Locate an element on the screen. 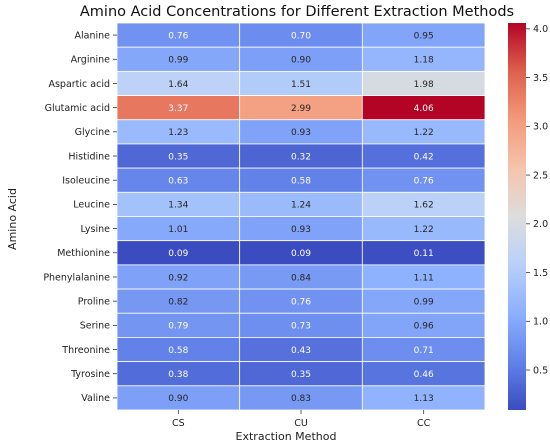 The image size is (550, 446). x-tick-label: CS is located at coordinates (178, 423).